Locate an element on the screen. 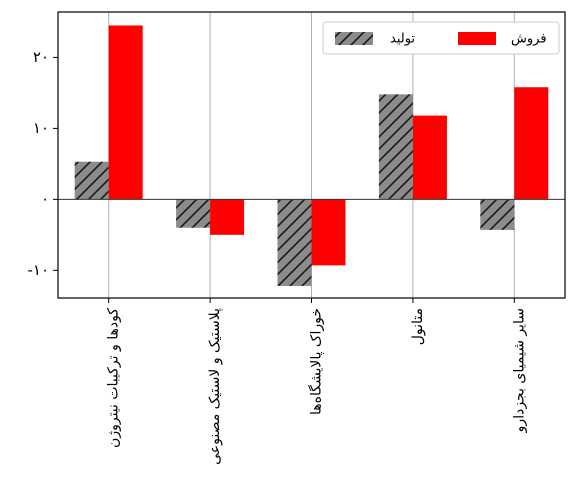 The image size is (572, 493). y-tick-label: ۱۰ is located at coordinates (41, 128).